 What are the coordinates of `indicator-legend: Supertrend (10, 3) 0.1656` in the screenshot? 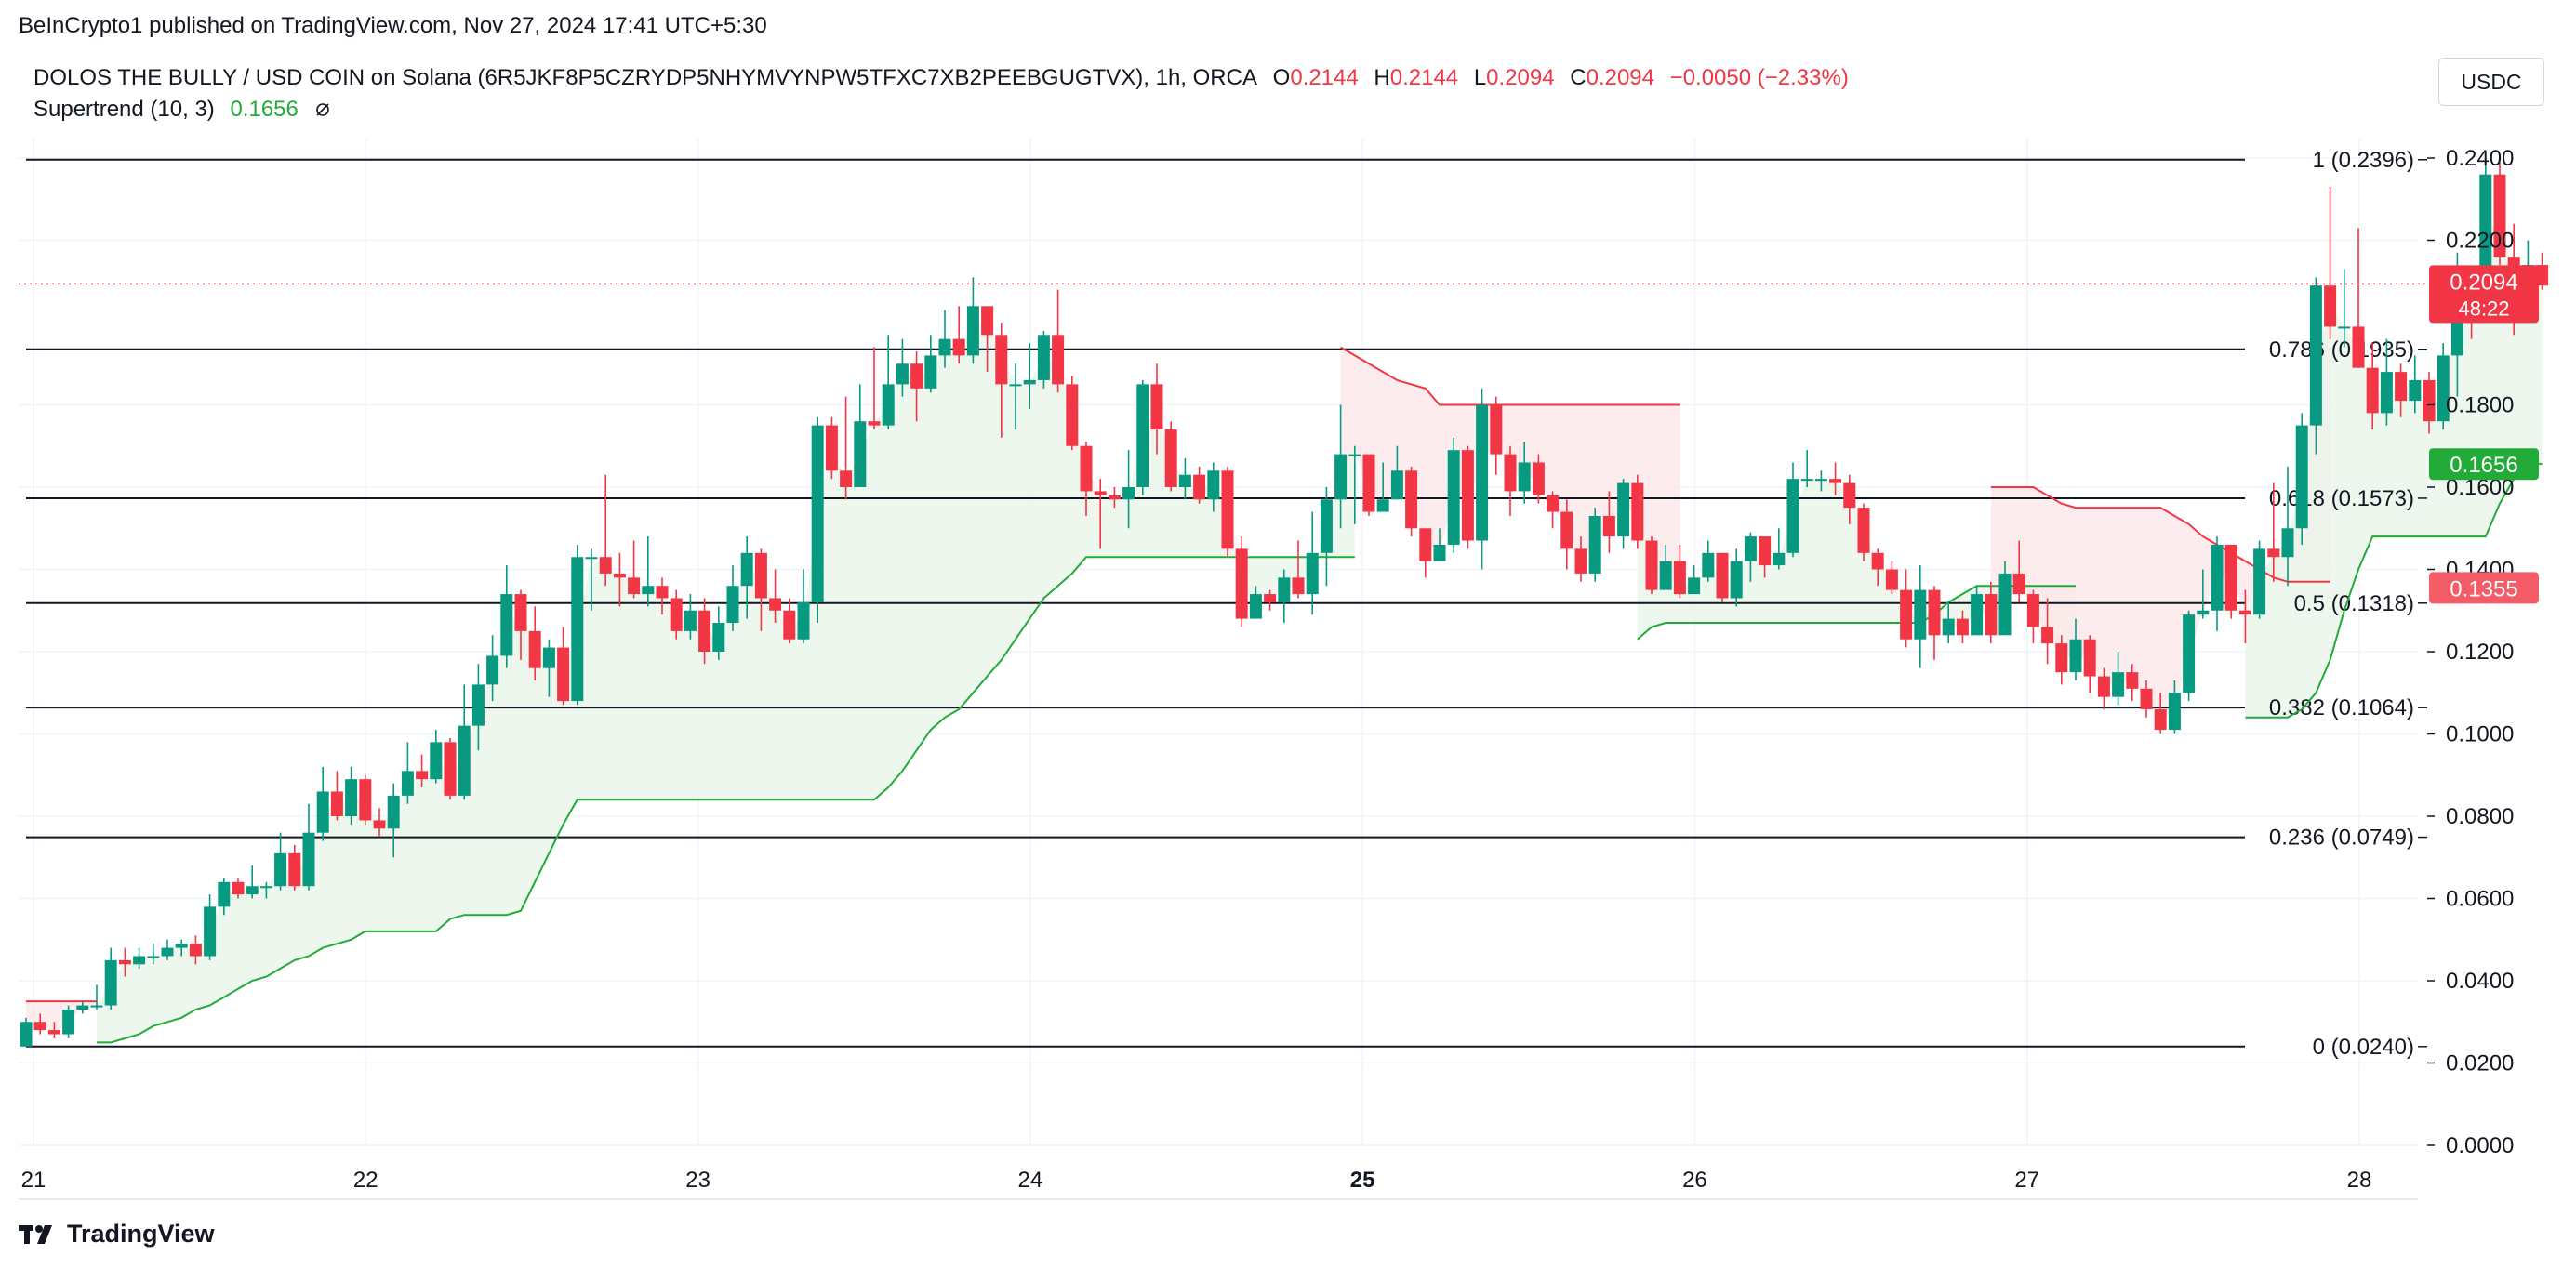 It's located at (182, 110).